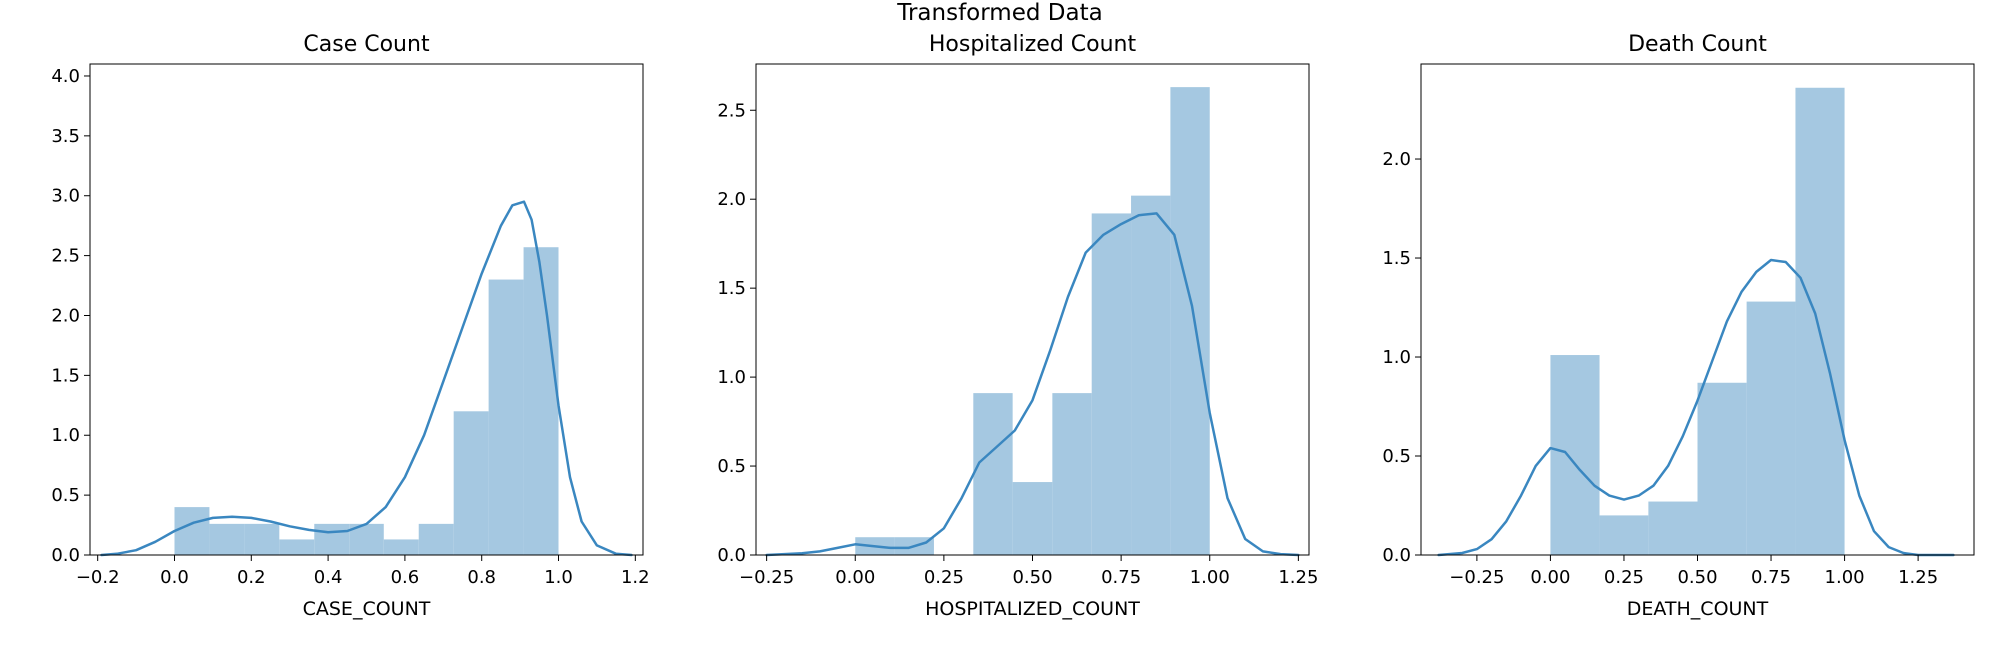 The image size is (2000, 654). What do you see at coordinates (405, 577) in the screenshot?
I see `x-tick-label: 0.6` at bounding box center [405, 577].